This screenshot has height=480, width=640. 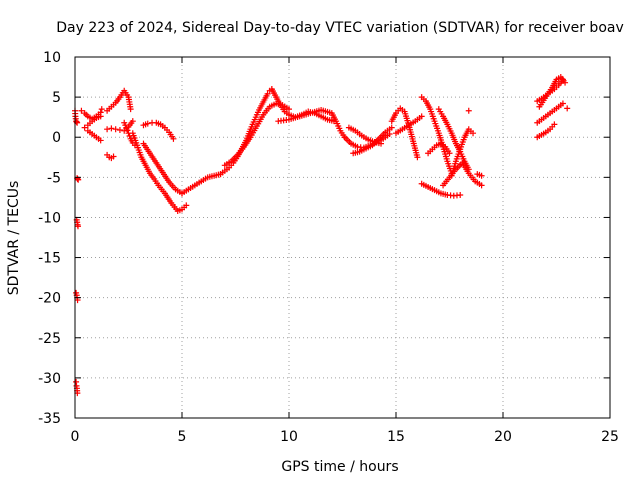 I want to click on y-tick-label: -20, so click(x=49, y=299).